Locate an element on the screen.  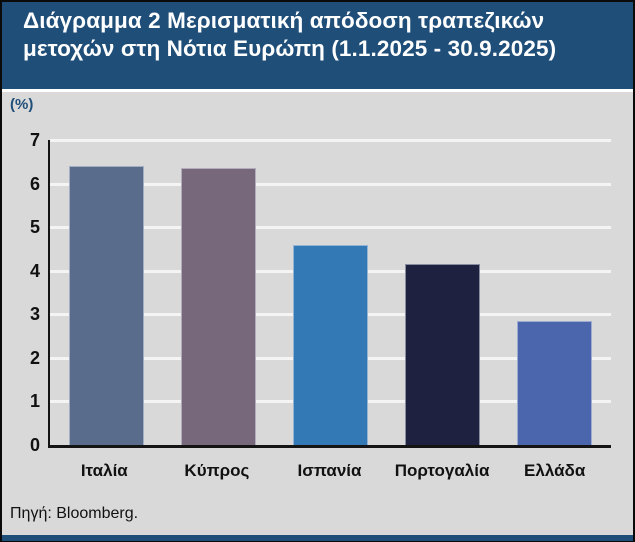
bar-Κύπρος is located at coordinates (218, 306).